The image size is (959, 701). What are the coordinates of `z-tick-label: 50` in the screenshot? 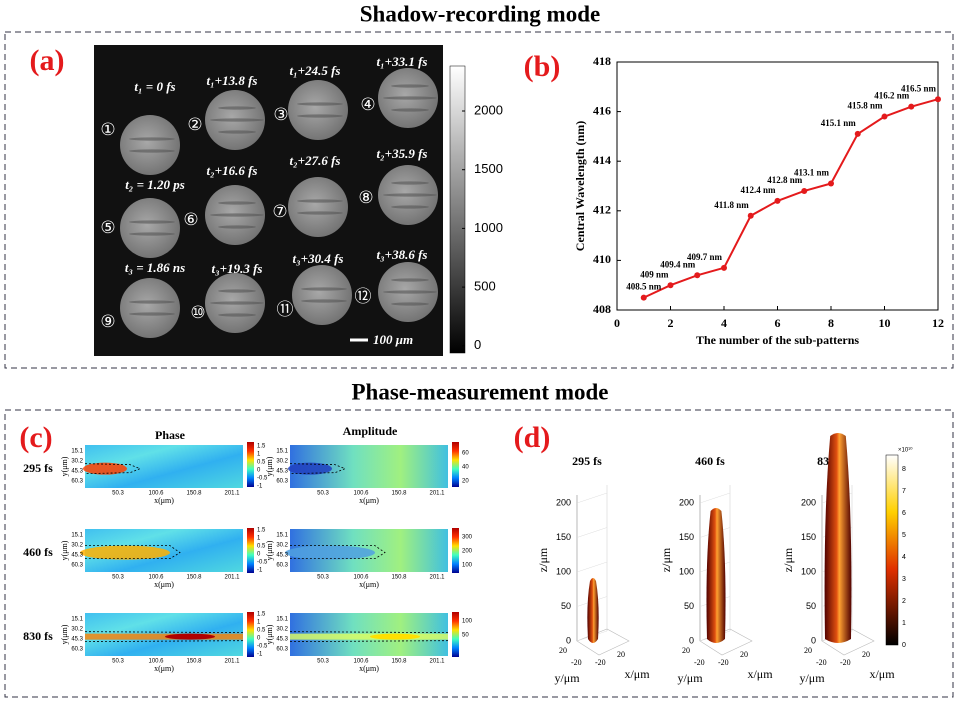 It's located at (811, 606).